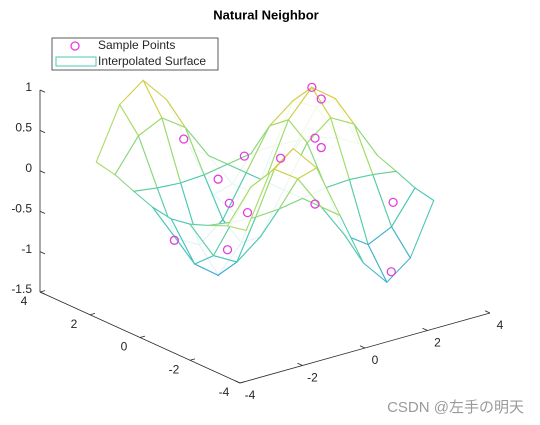 This screenshot has width=540, height=425. Describe the element at coordinates (28, 168) in the screenshot. I see `z-tick-label: 0` at that location.